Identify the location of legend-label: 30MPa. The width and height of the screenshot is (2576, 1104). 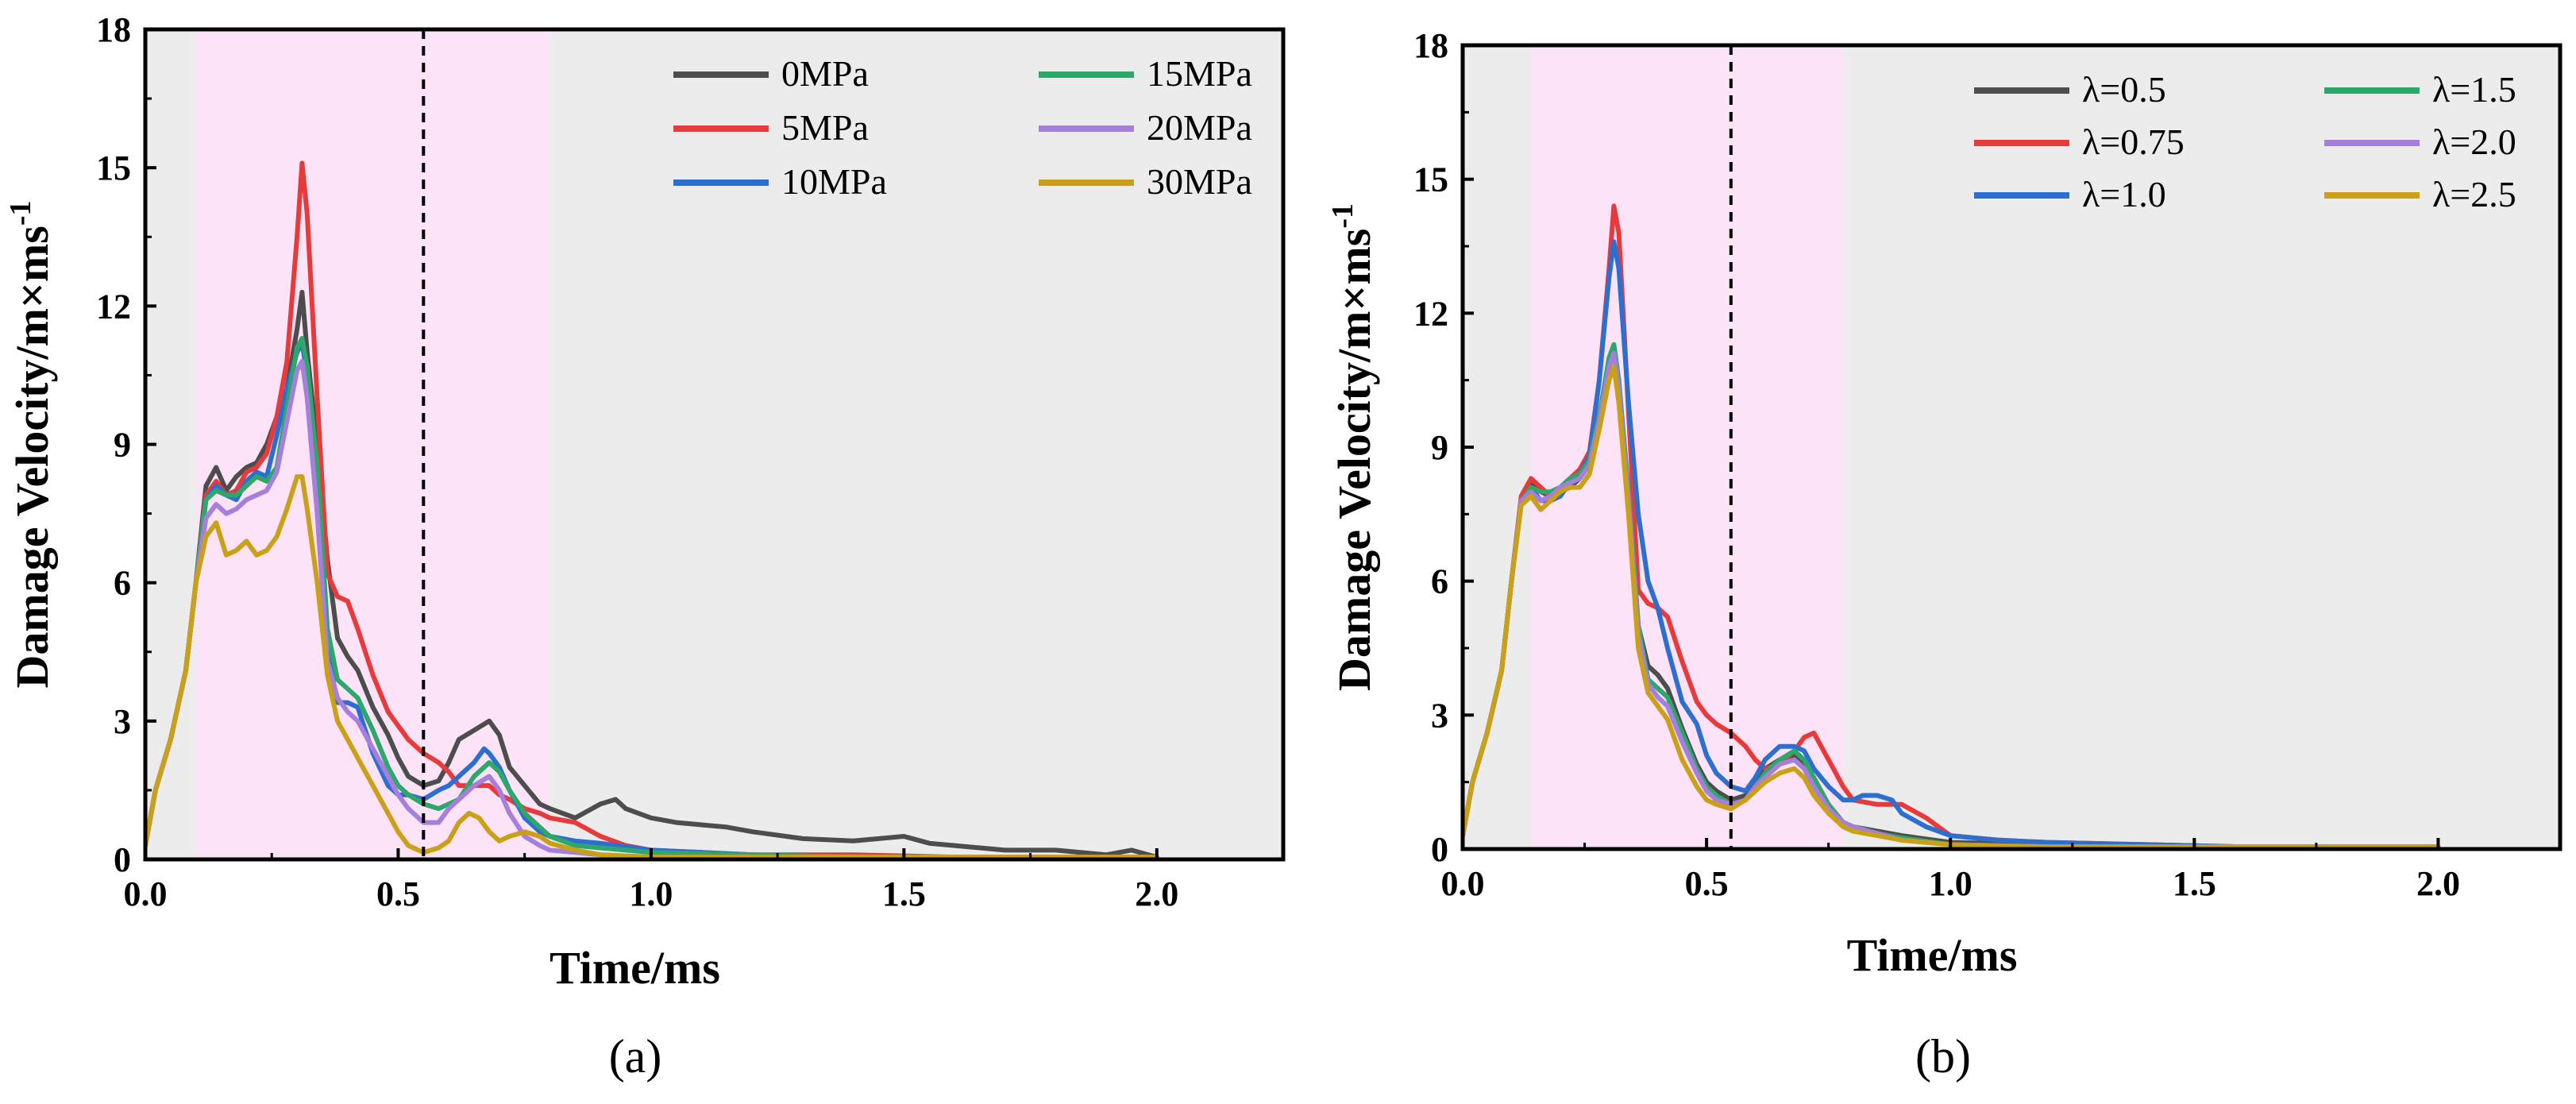
(1199, 181).